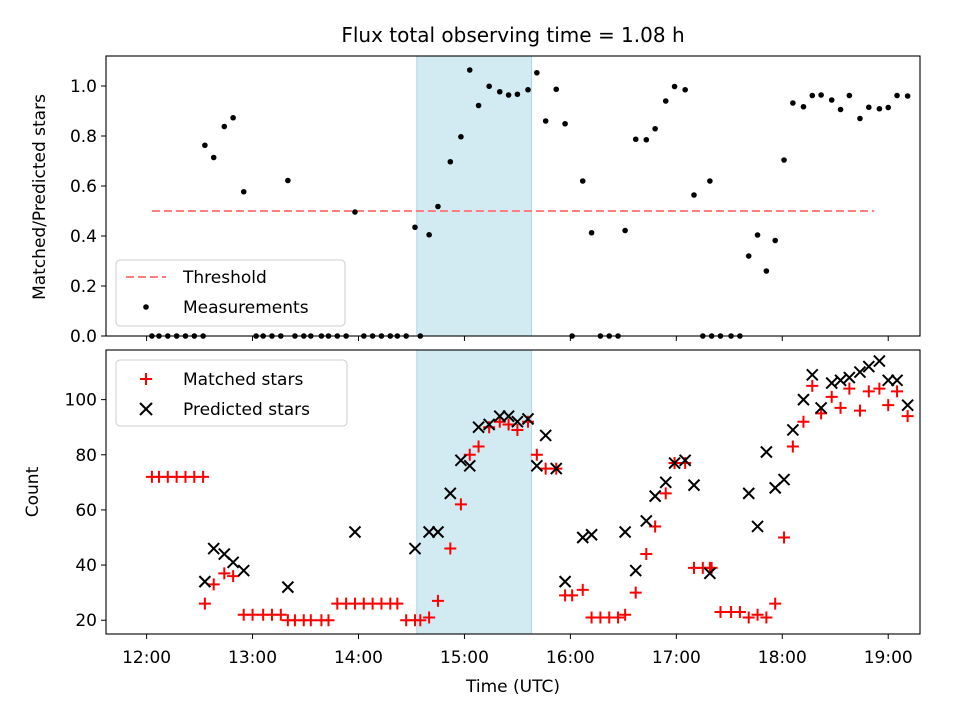 The image size is (960, 720). I want to click on measurements-legend-label: Measurements, so click(246, 308).